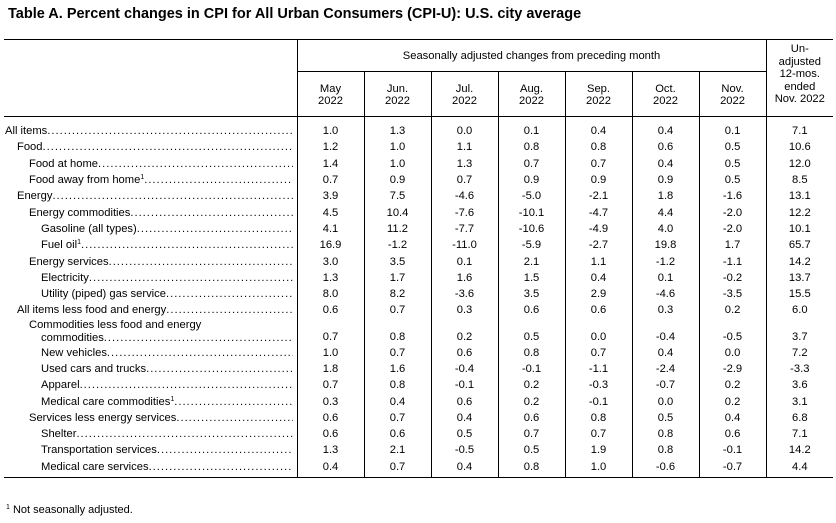  I want to click on value-cell: 0.3, so click(464, 310).